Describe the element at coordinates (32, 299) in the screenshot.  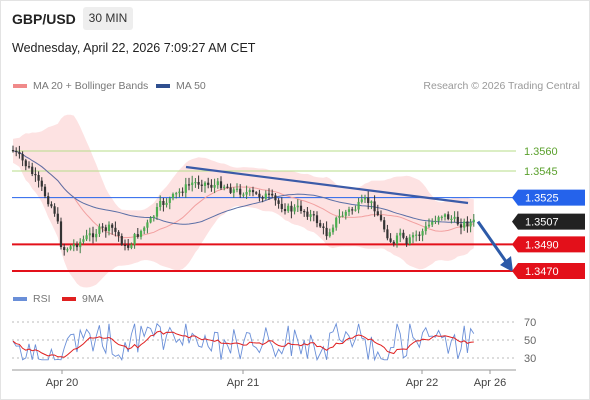
I see `legend-rsi: RSI` at that location.